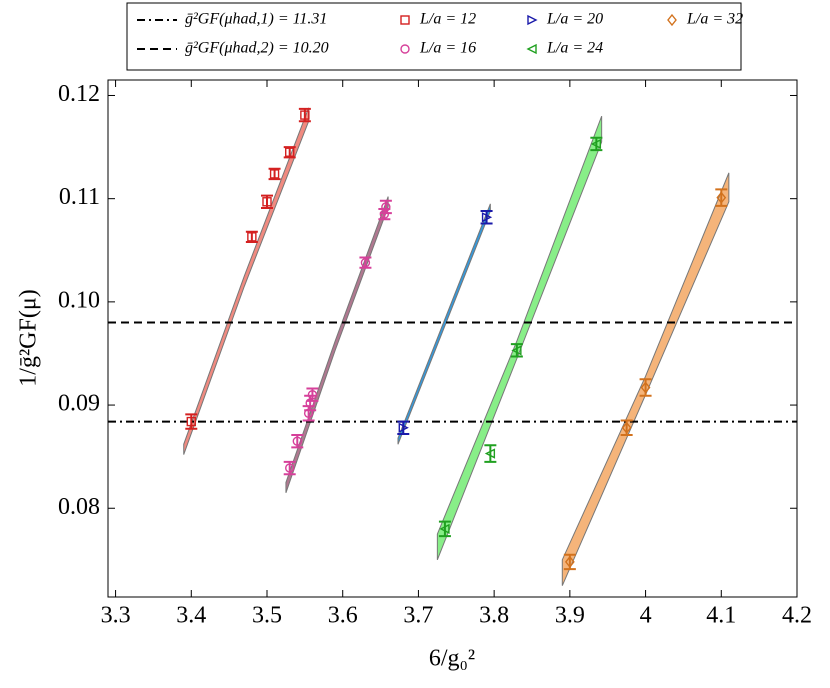 The height and width of the screenshot is (688, 830). What do you see at coordinates (574, 19) in the screenshot?
I see `legend-label: L/a = 20` at bounding box center [574, 19].